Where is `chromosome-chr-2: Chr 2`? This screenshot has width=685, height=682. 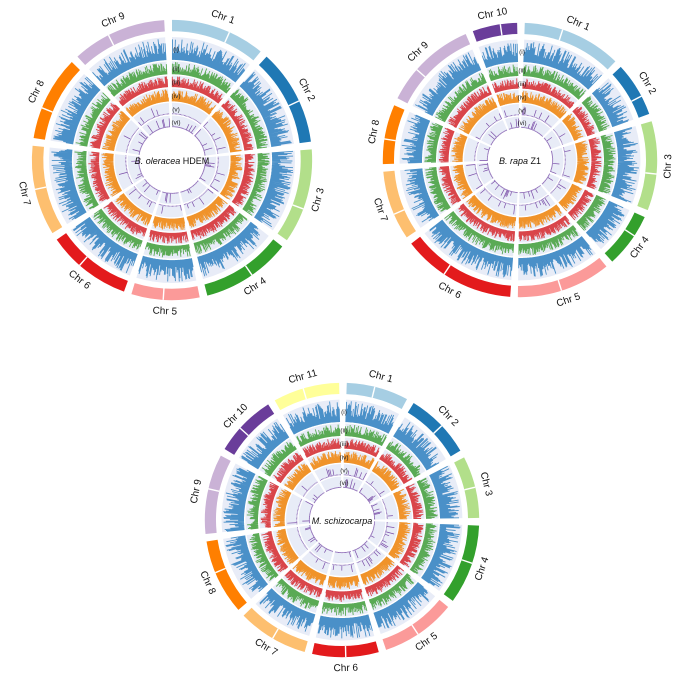 chromosome-chr-2: Chr 2 is located at coordinates (255, 106).